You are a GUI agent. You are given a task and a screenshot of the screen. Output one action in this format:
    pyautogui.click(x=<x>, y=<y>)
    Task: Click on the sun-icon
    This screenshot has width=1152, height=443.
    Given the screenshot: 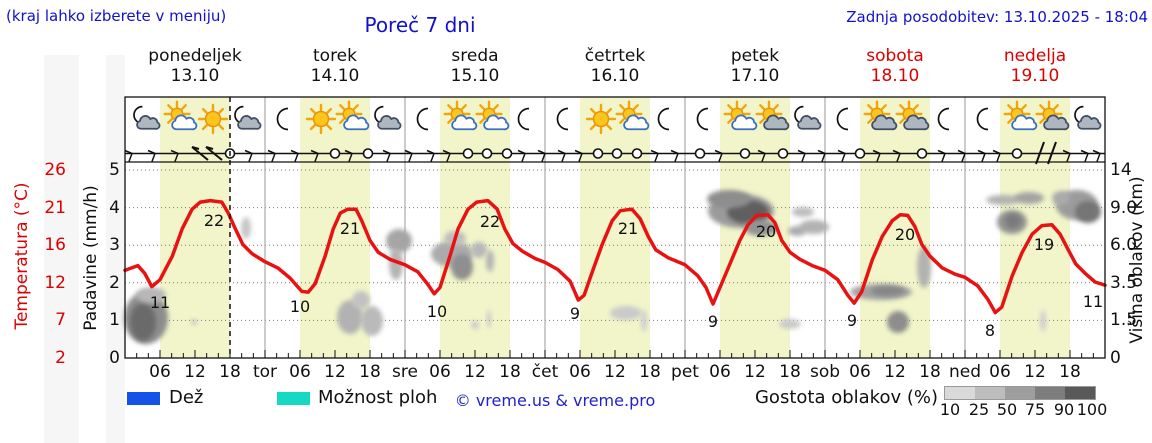 What is the action you would take?
    pyautogui.click(x=213, y=119)
    